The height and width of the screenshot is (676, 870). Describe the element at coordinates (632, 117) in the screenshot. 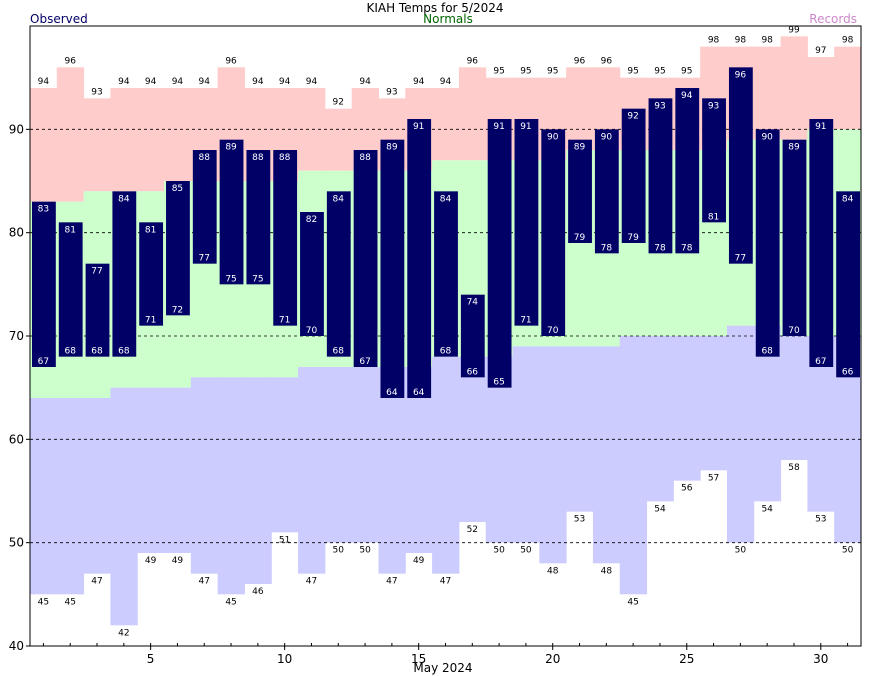

I see `observed-high-label: 92` at that location.